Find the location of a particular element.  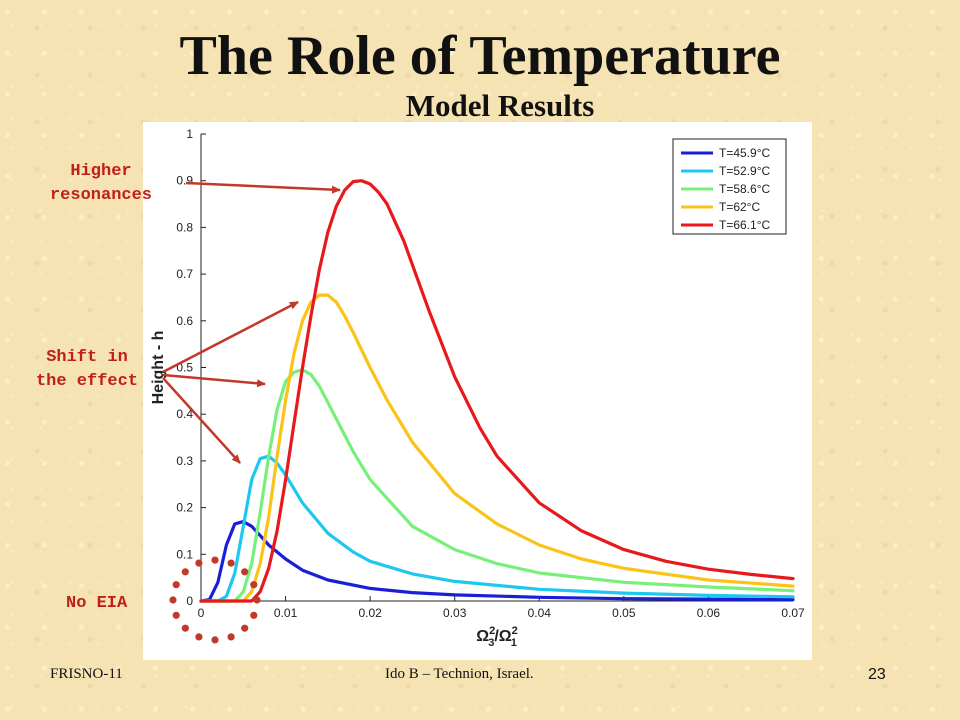

legend-entry: T=52.9°C is located at coordinates (744, 171).